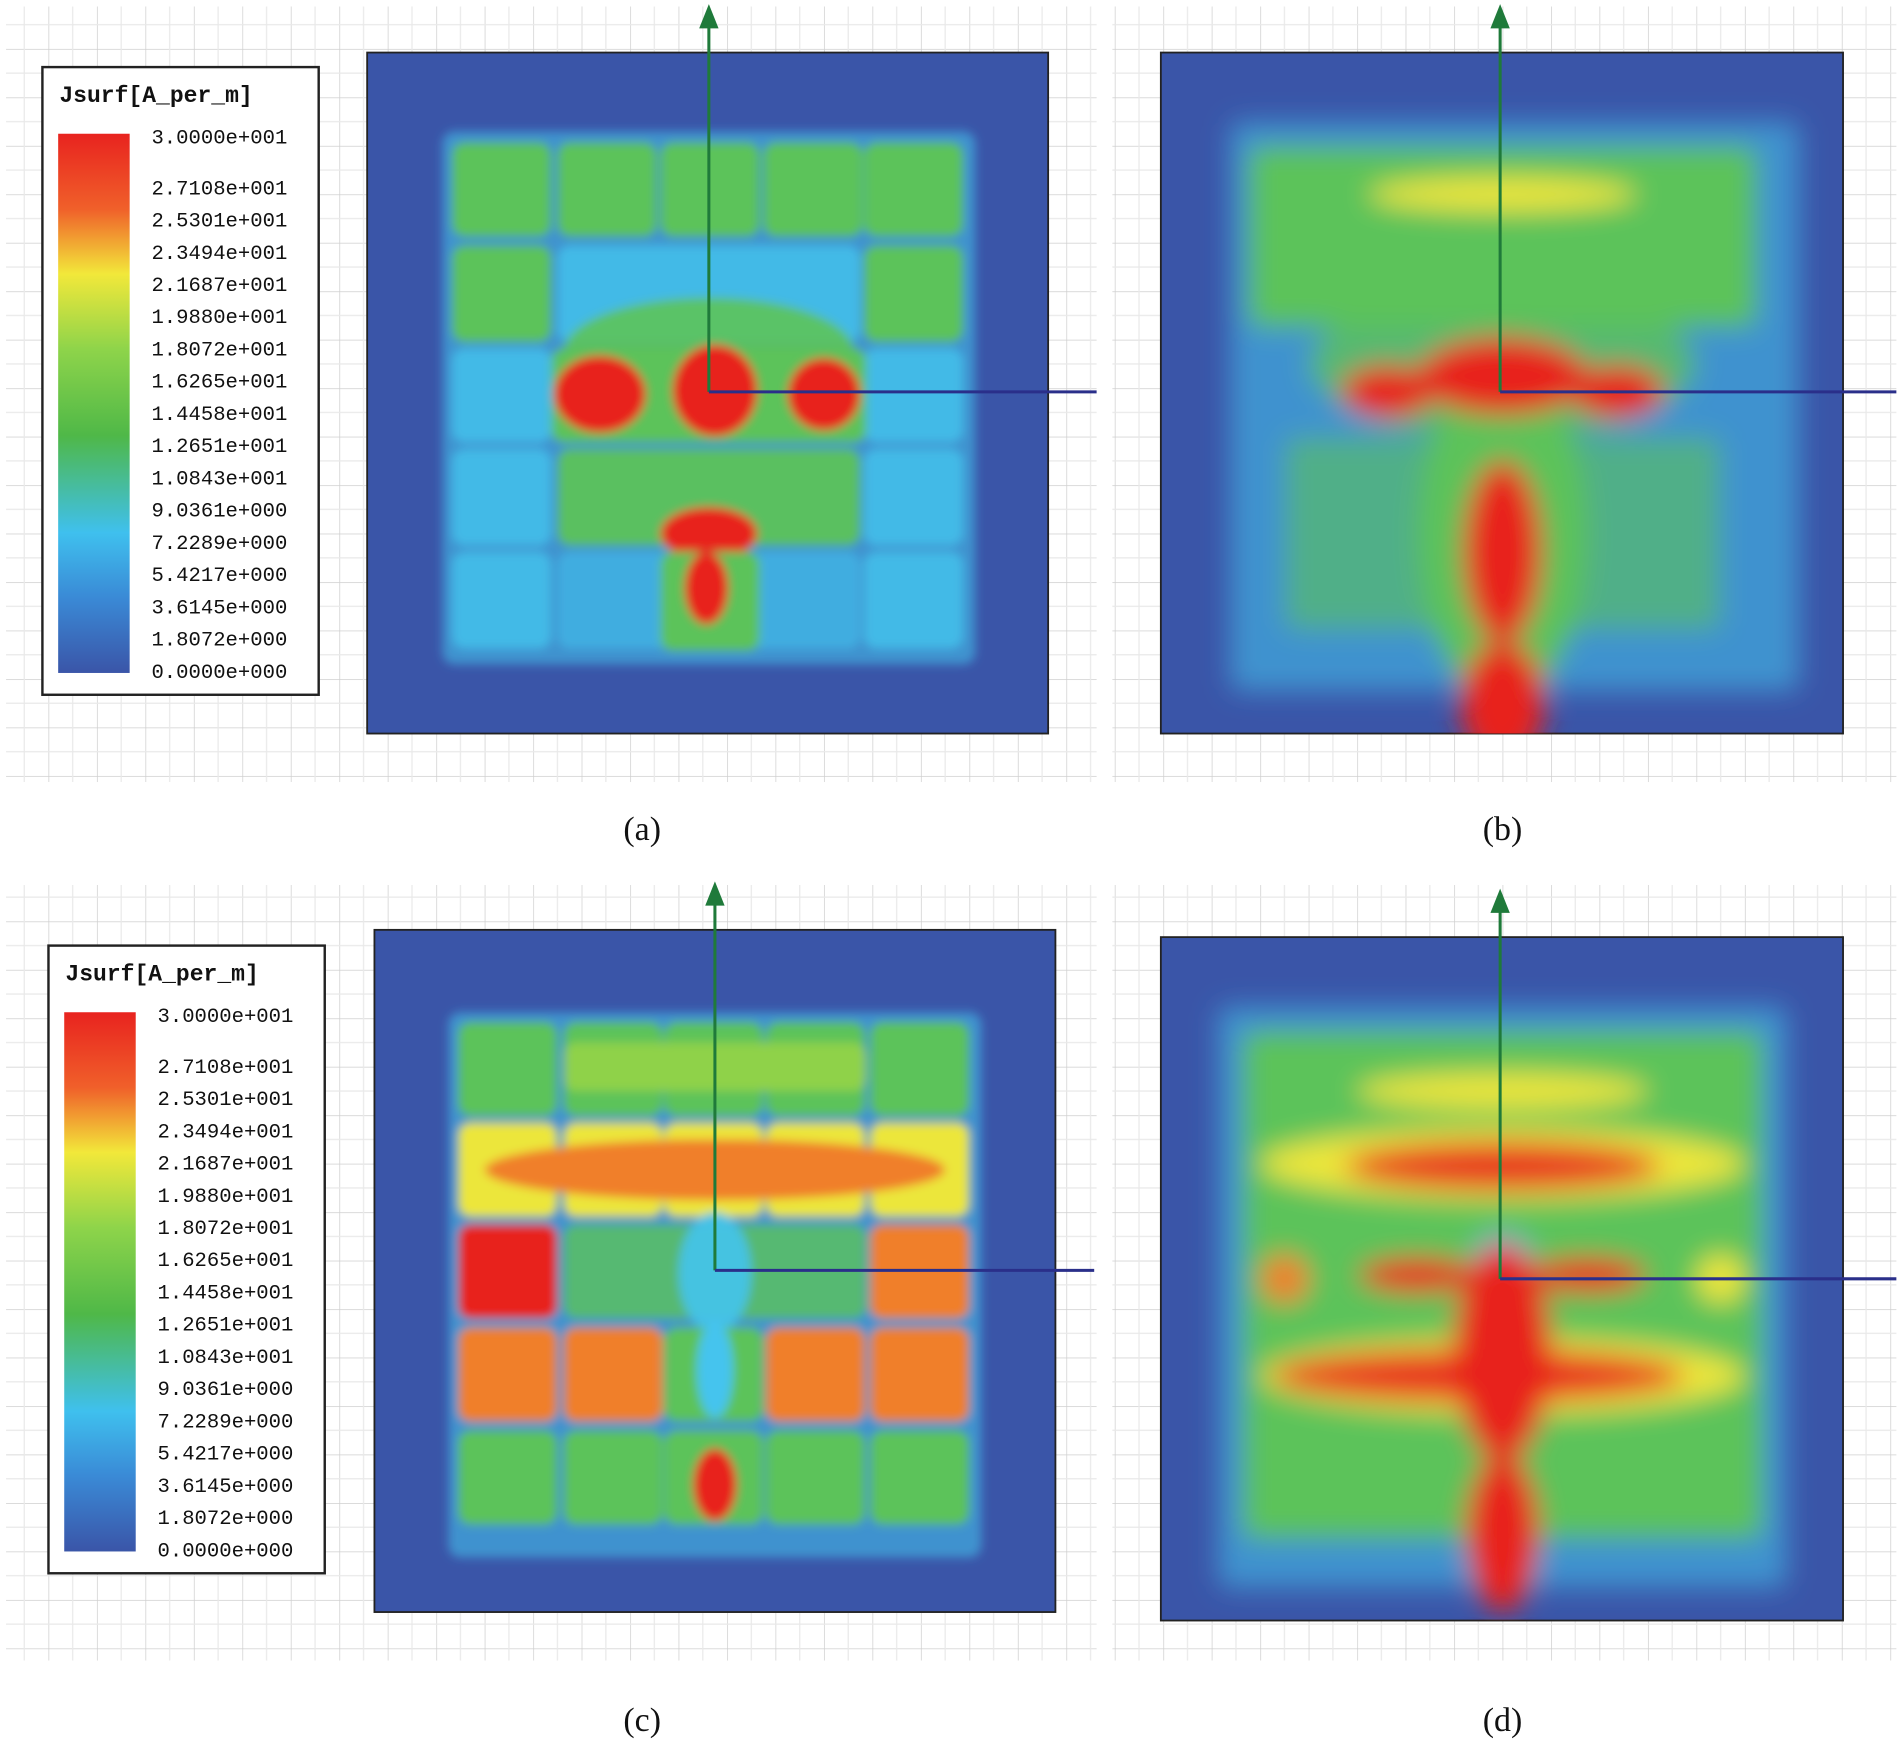 The image size is (1900, 1747). What do you see at coordinates (1503, 1720) in the screenshot?
I see `caption: (d)` at bounding box center [1503, 1720].